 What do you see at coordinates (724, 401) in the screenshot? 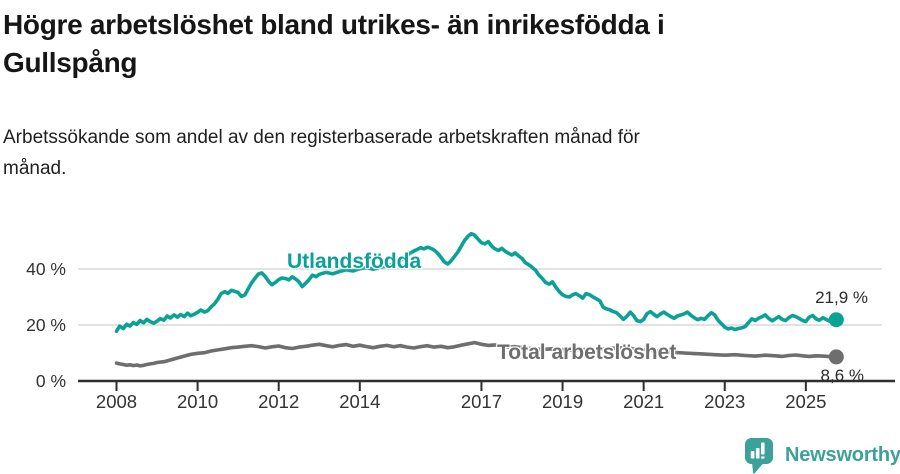
I see `x-tick-label: 2023` at bounding box center [724, 401].